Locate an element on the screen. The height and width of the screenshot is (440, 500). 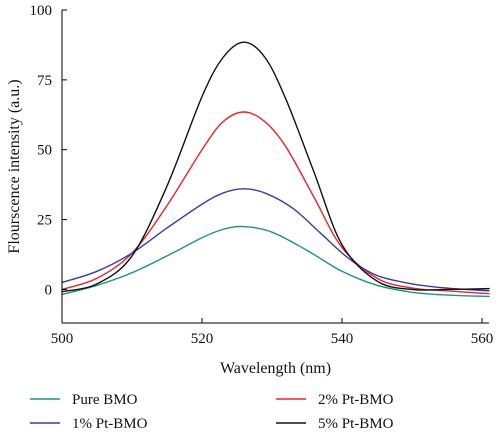
x-tick-label: 560 is located at coordinates (482, 339).